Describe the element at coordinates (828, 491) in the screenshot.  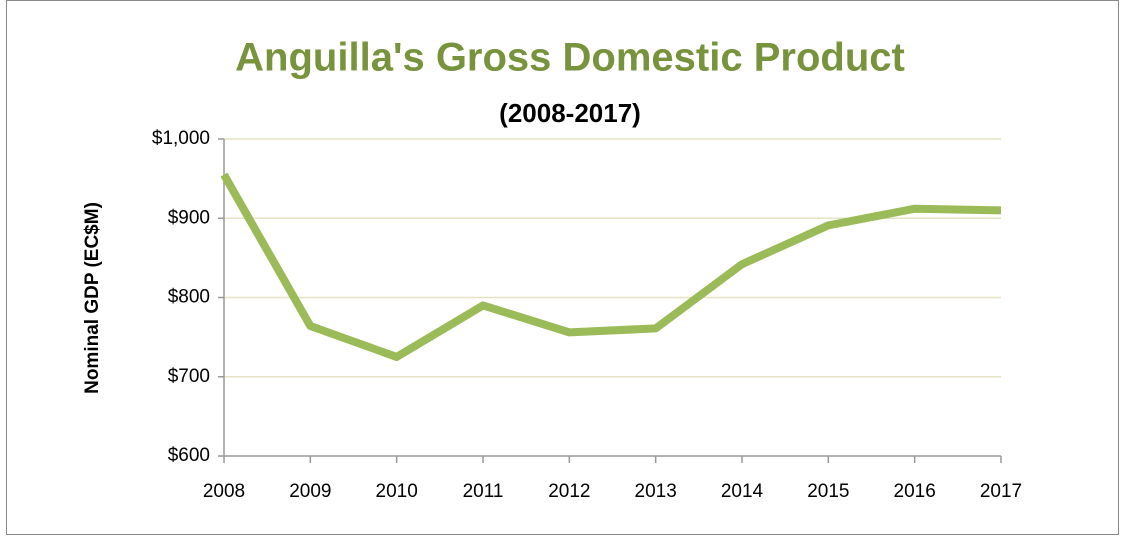
I see `x-tick-label: 2015` at that location.